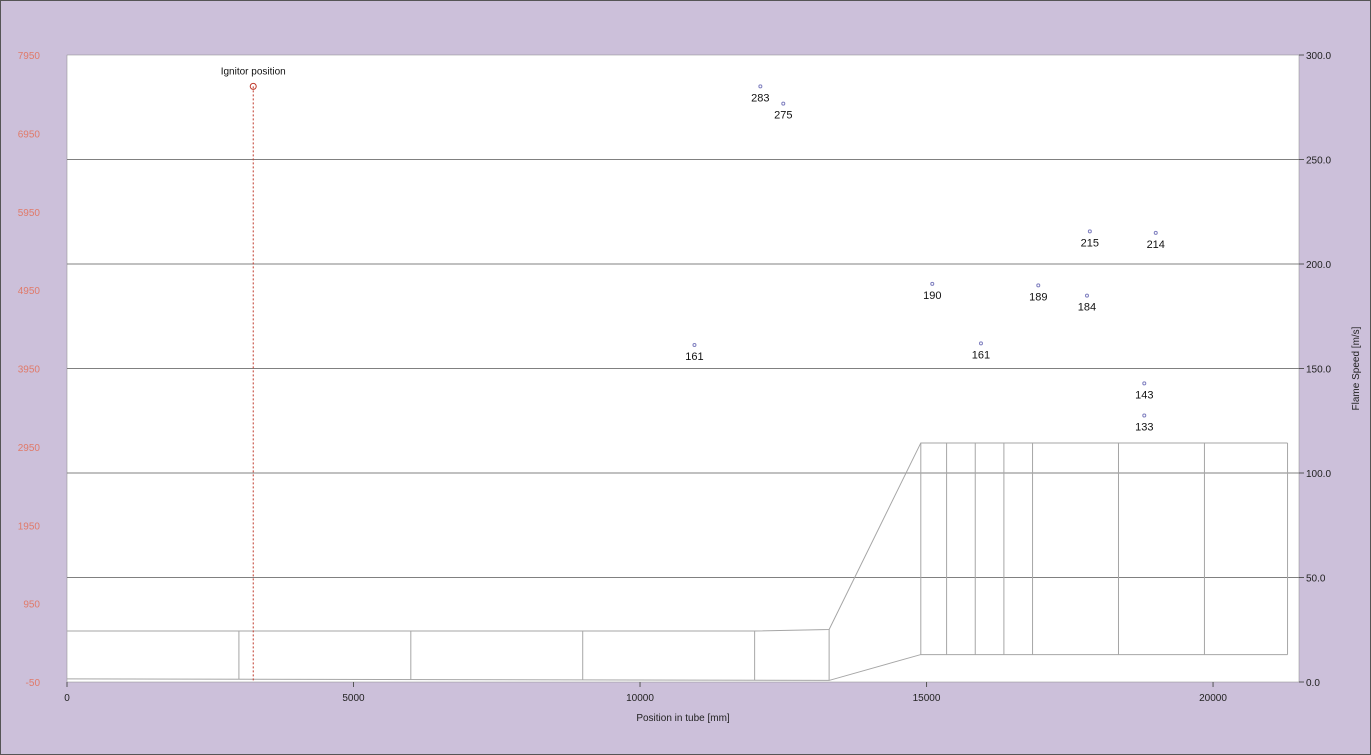 The height and width of the screenshot is (755, 1371). What do you see at coordinates (1313, 683) in the screenshot?
I see `right-tick-label: 0.0` at bounding box center [1313, 683].